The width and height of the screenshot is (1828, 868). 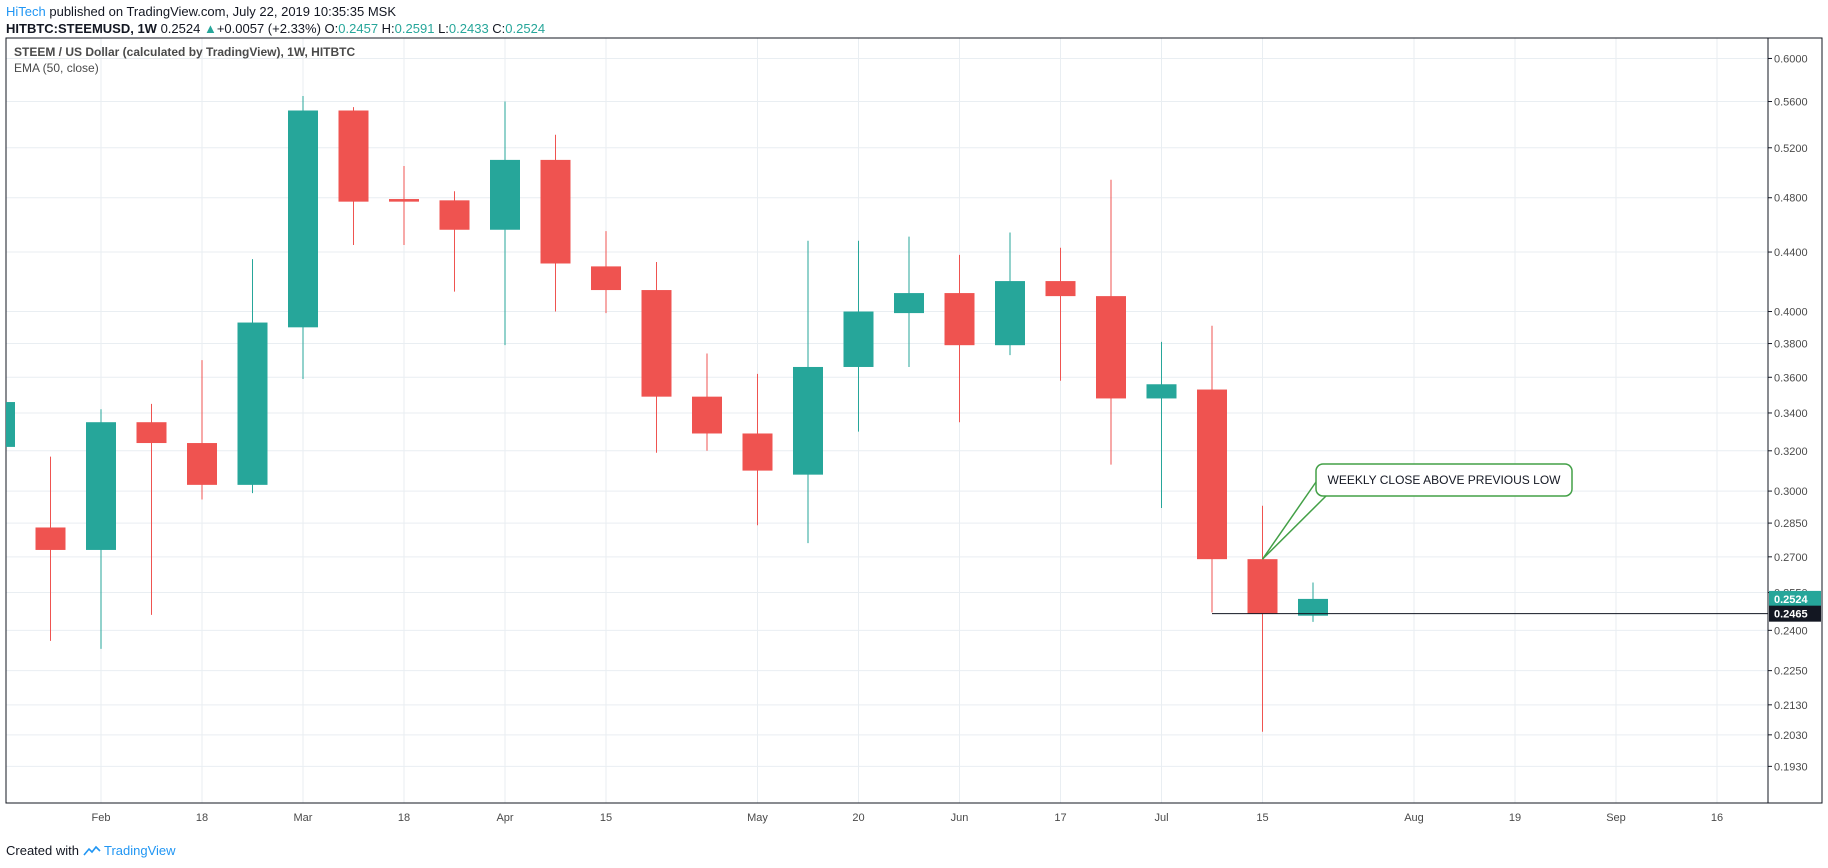 I want to click on date-tick-label: Mar, so click(x=303, y=818).